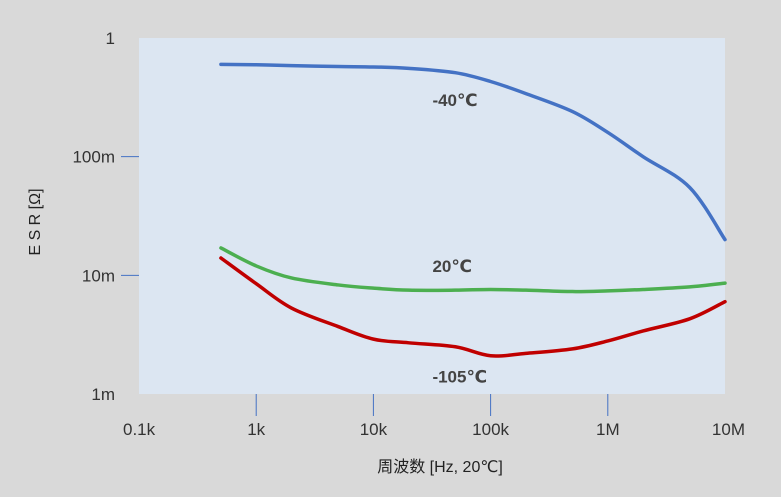  I want to click on x-tick-label: 10M, so click(728, 429).